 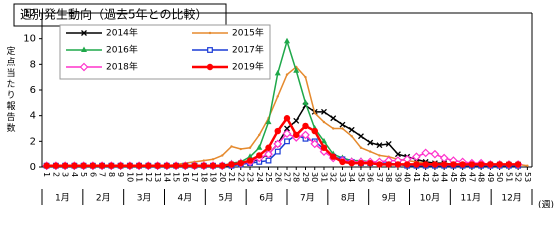 I want to click on x-tick-label: 24, so click(x=259, y=177).